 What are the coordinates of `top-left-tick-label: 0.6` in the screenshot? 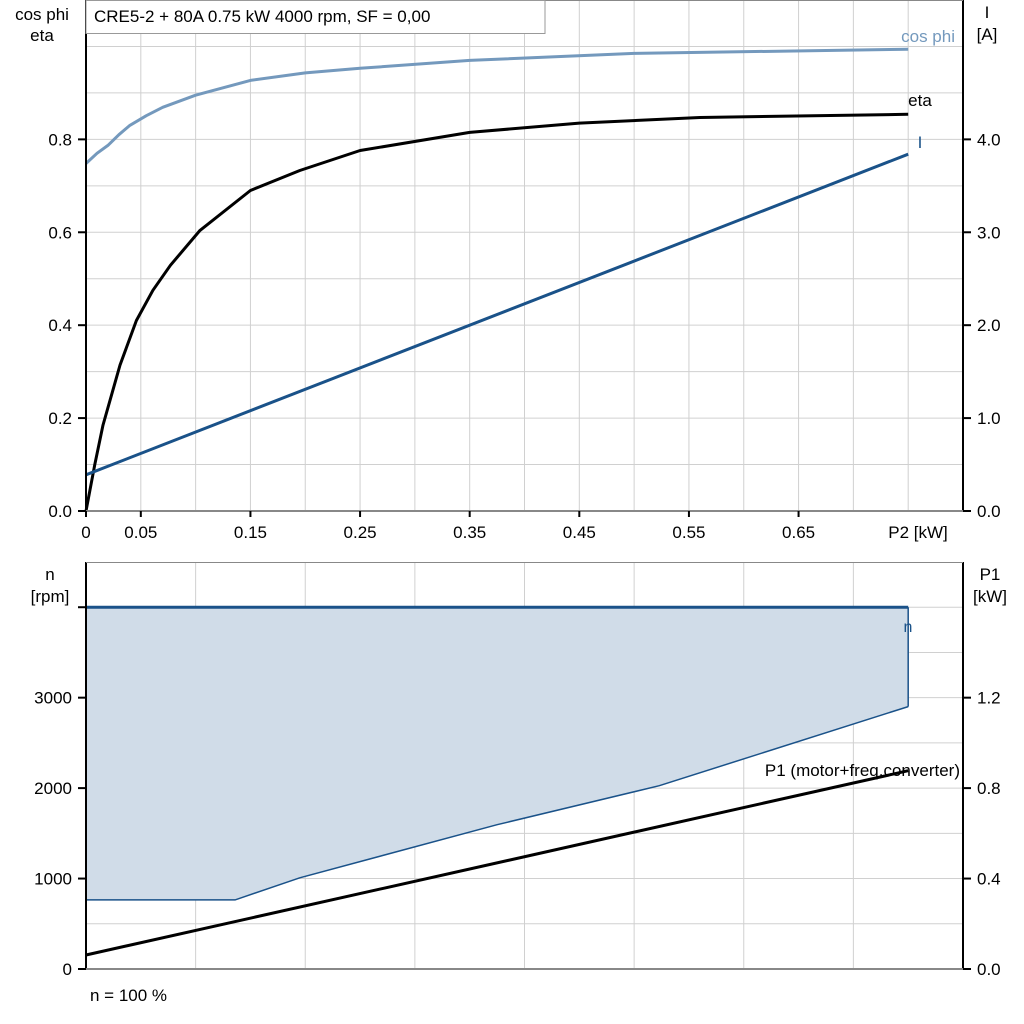 It's located at (60, 232).